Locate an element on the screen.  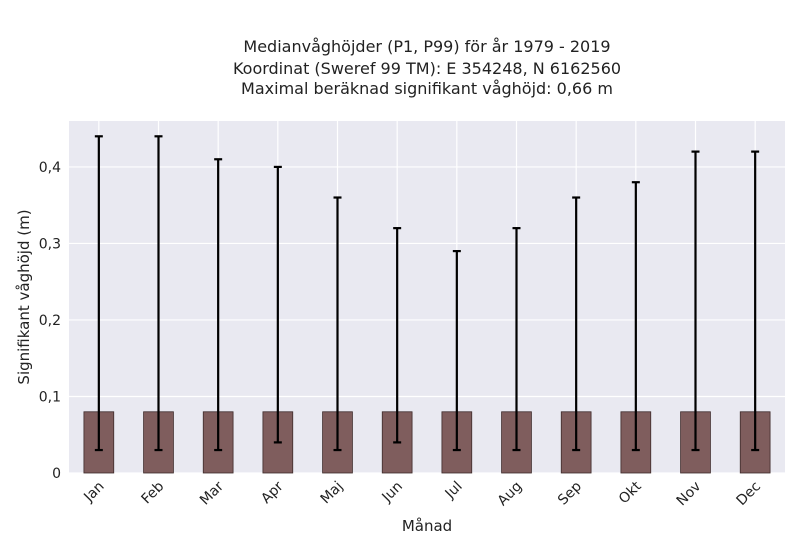
error-bar-jul is located at coordinates (456, 350).